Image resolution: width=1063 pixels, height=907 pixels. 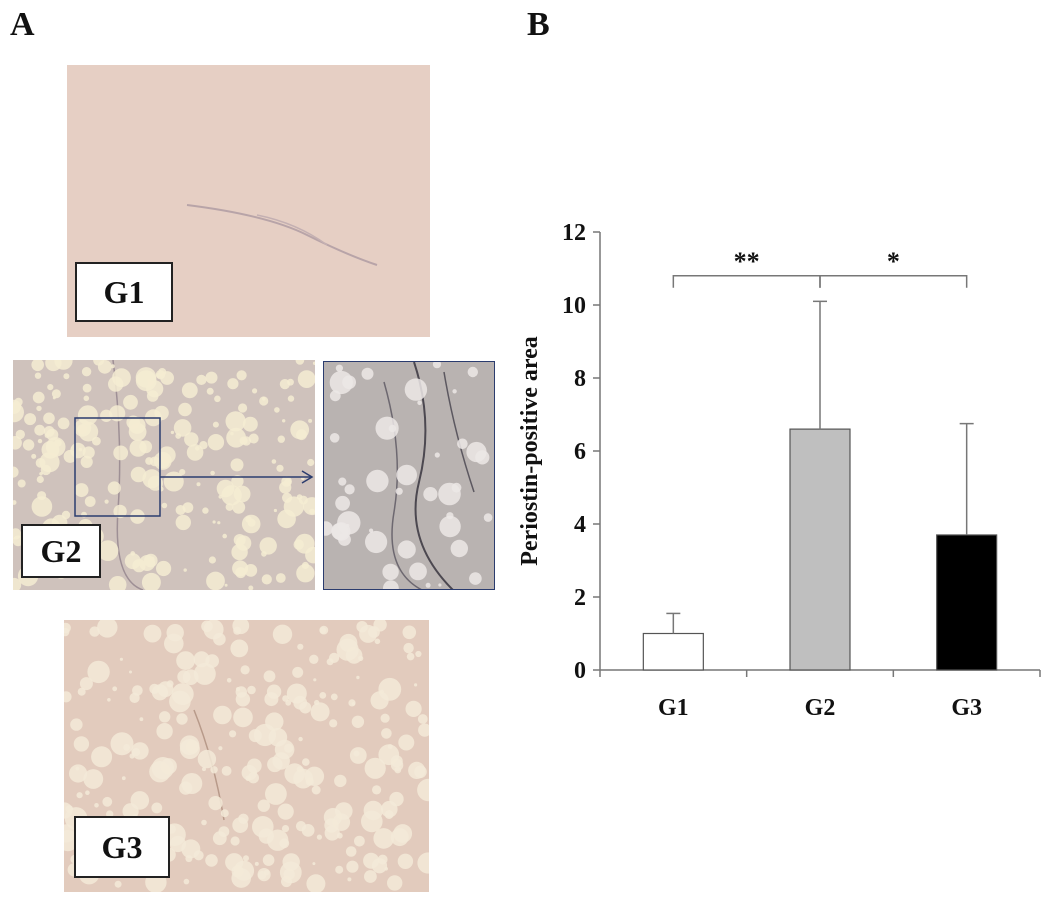 What do you see at coordinates (574, 233) in the screenshot?
I see `y-tick-label-12: 12` at bounding box center [574, 233].